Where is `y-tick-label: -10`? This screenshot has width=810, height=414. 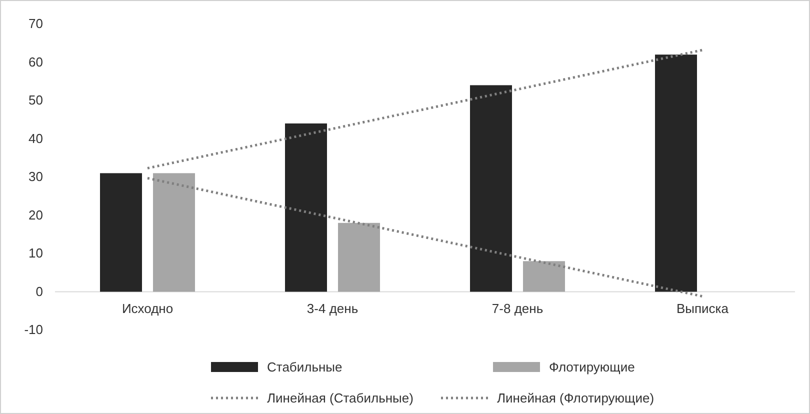
y-tick-label: -10 is located at coordinates (33, 330).